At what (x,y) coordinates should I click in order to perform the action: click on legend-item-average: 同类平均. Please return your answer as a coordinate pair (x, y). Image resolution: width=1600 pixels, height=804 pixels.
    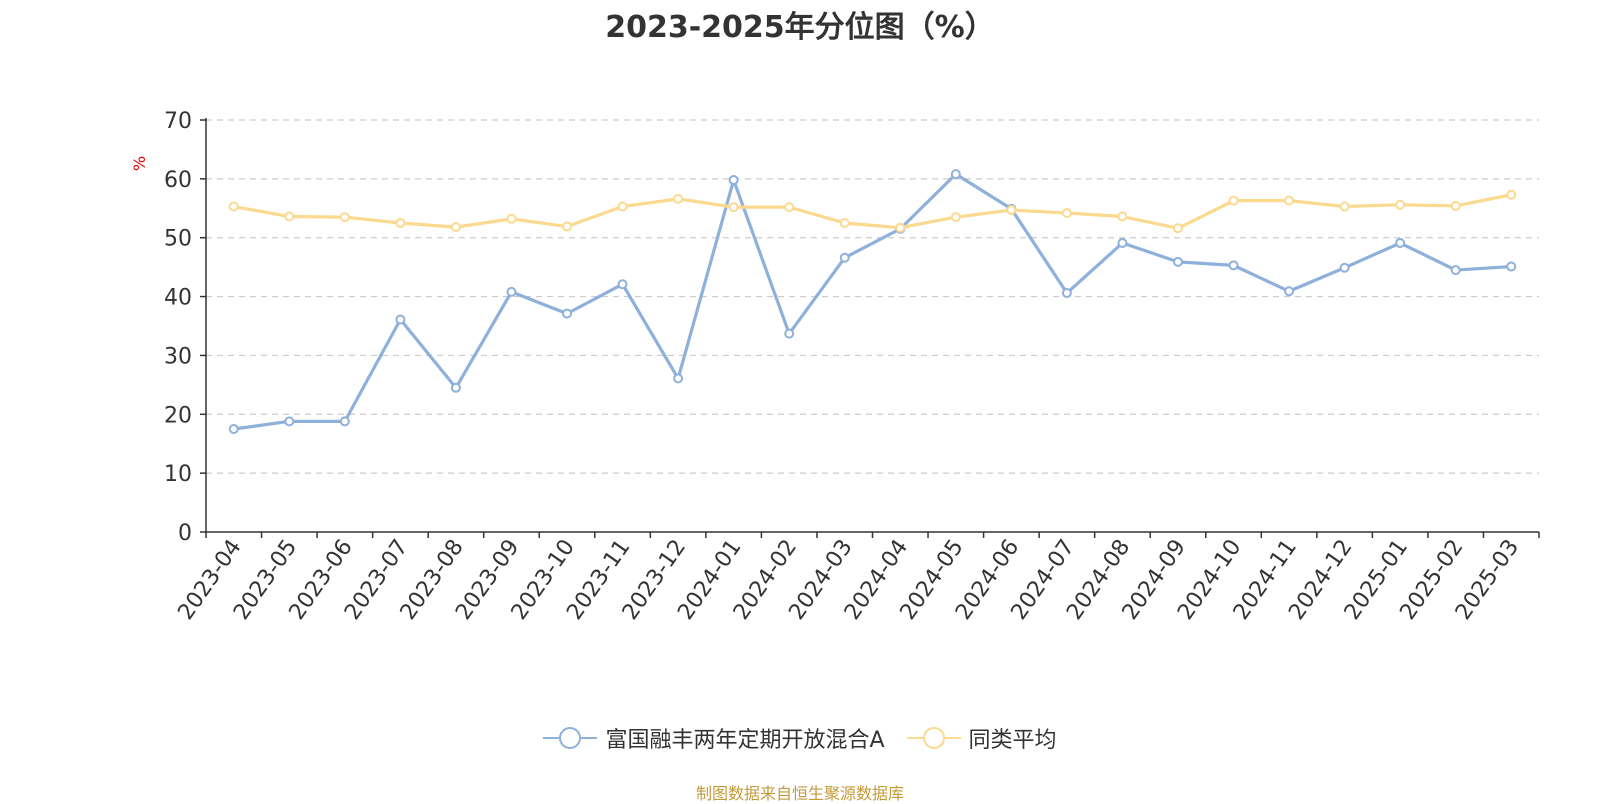
    Looking at the image, I should click on (981, 738).